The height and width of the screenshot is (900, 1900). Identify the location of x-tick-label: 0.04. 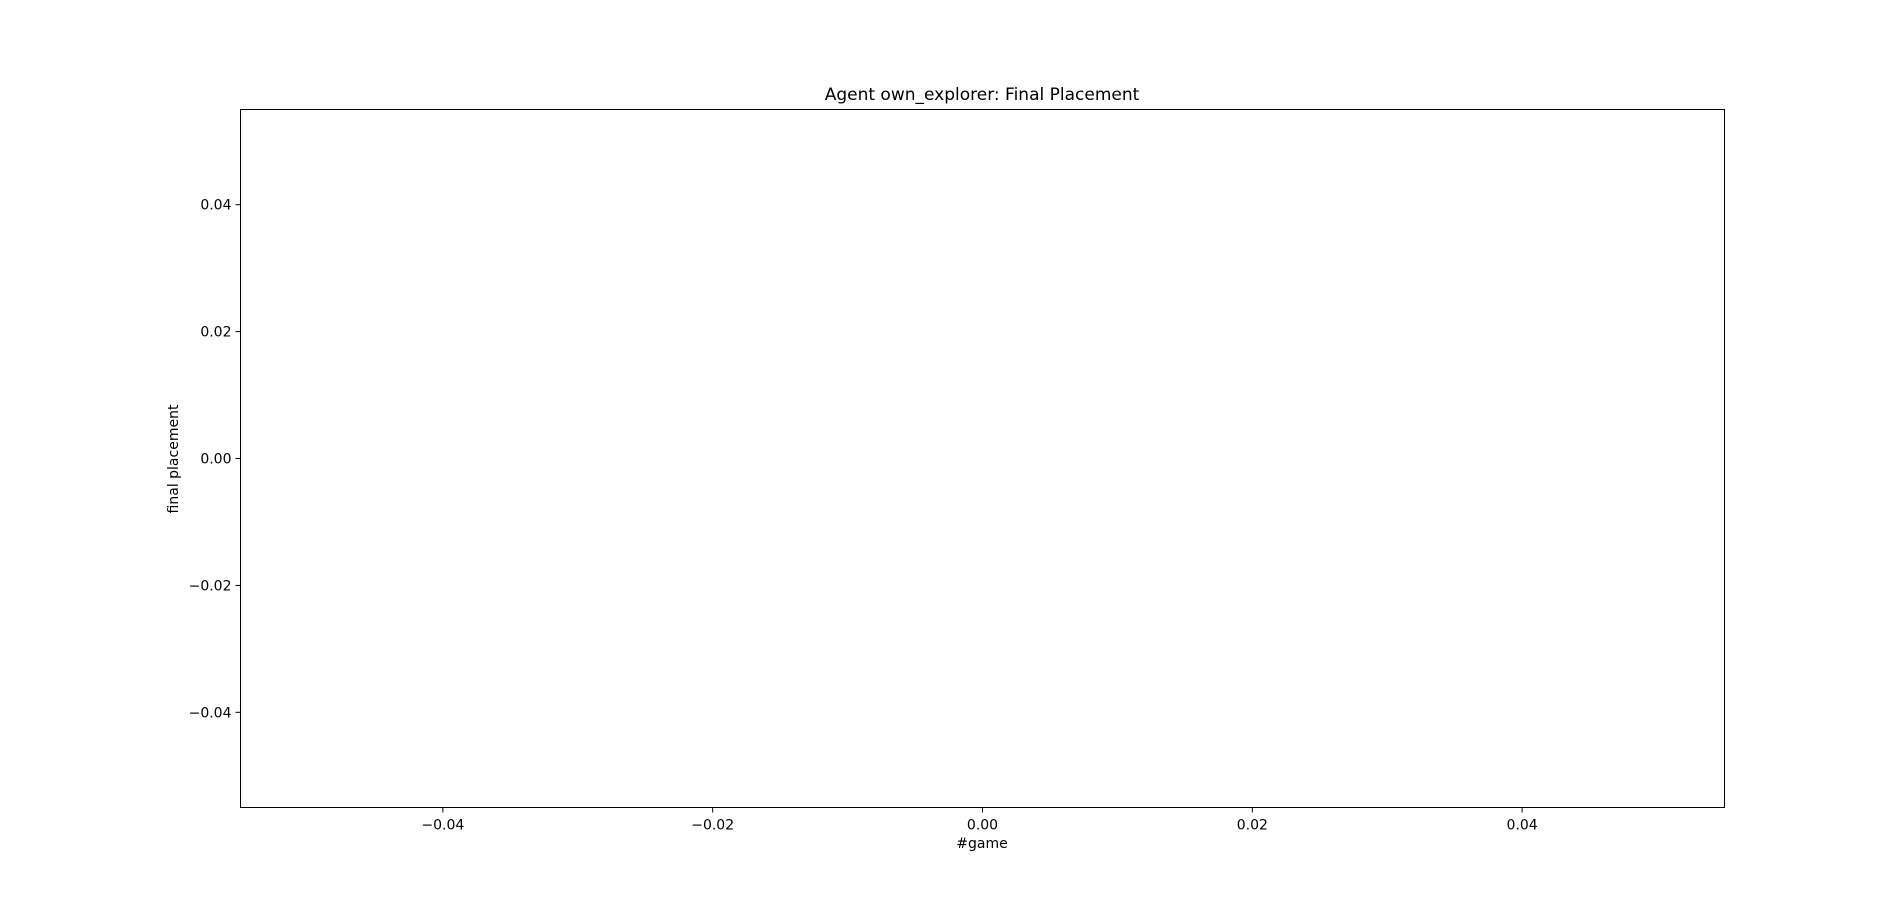
(1522, 826).